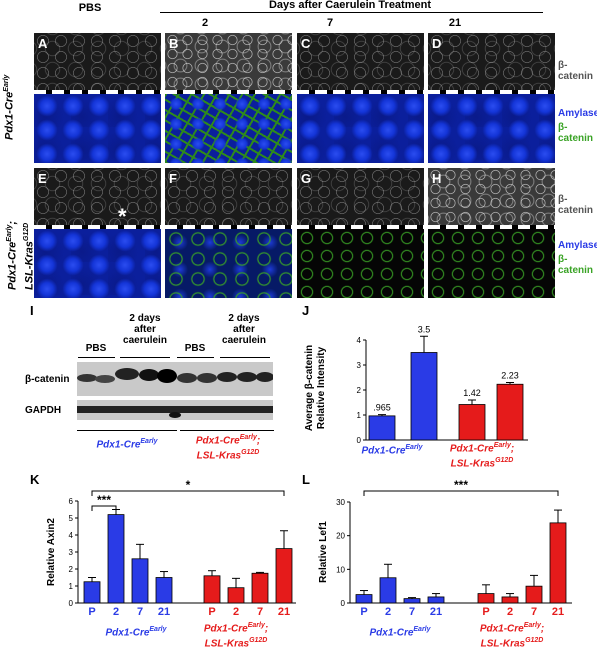 The image size is (597, 660). What do you see at coordinates (205, 23) in the screenshot?
I see `header-day-2: 2` at bounding box center [205, 23].